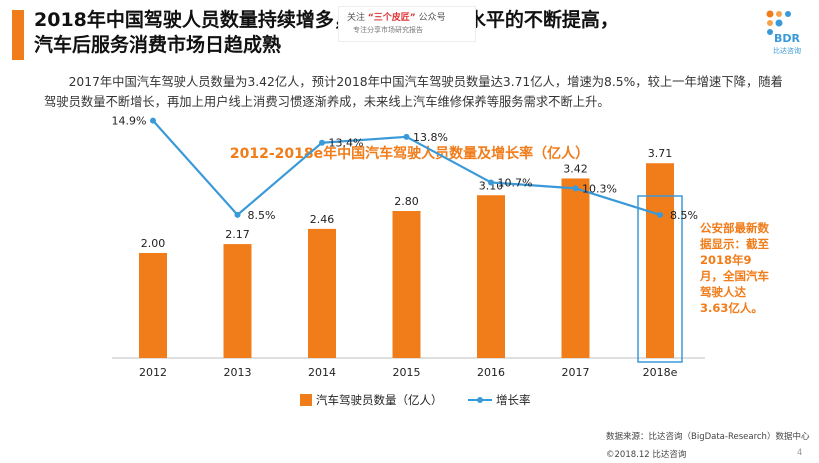 This screenshot has height=463, width=819. Describe the element at coordinates (409, 154) in the screenshot. I see `chart-title: 2012-2018e年中国汽车驾驶人员数量及增长率（亿人）` at that location.